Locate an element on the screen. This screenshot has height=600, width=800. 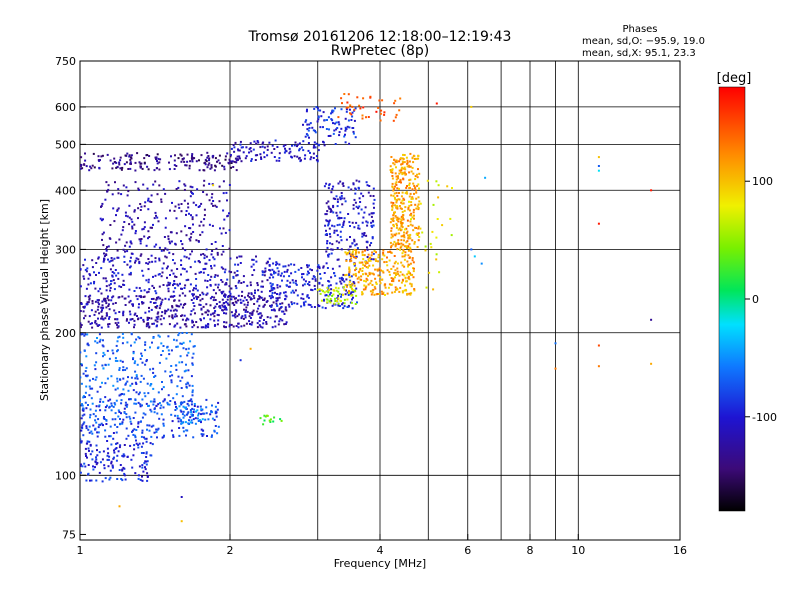
y-tick-label: 100 is located at coordinates (65, 475).